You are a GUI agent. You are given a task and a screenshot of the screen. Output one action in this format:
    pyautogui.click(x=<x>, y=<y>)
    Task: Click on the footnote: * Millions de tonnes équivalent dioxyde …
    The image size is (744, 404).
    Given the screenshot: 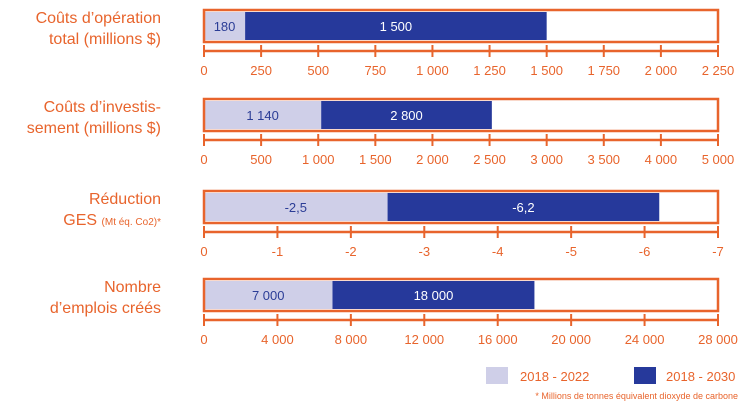 What is the action you would take?
    pyautogui.click(x=636, y=396)
    